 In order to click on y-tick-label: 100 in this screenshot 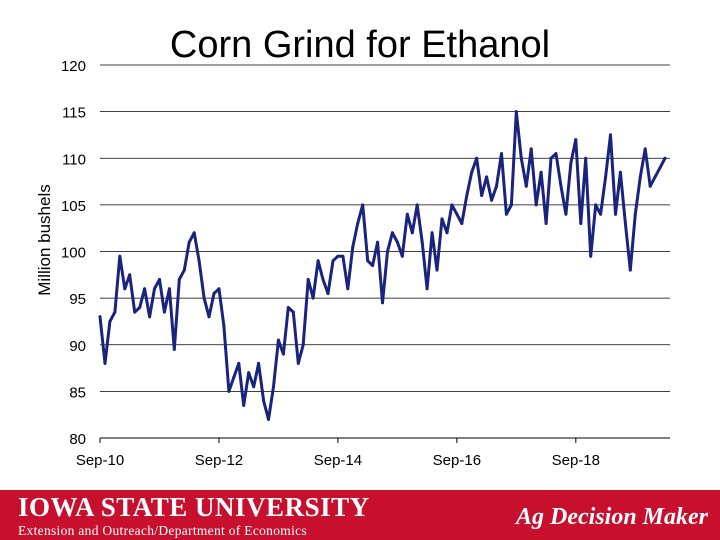, I will do `click(73, 253)`.